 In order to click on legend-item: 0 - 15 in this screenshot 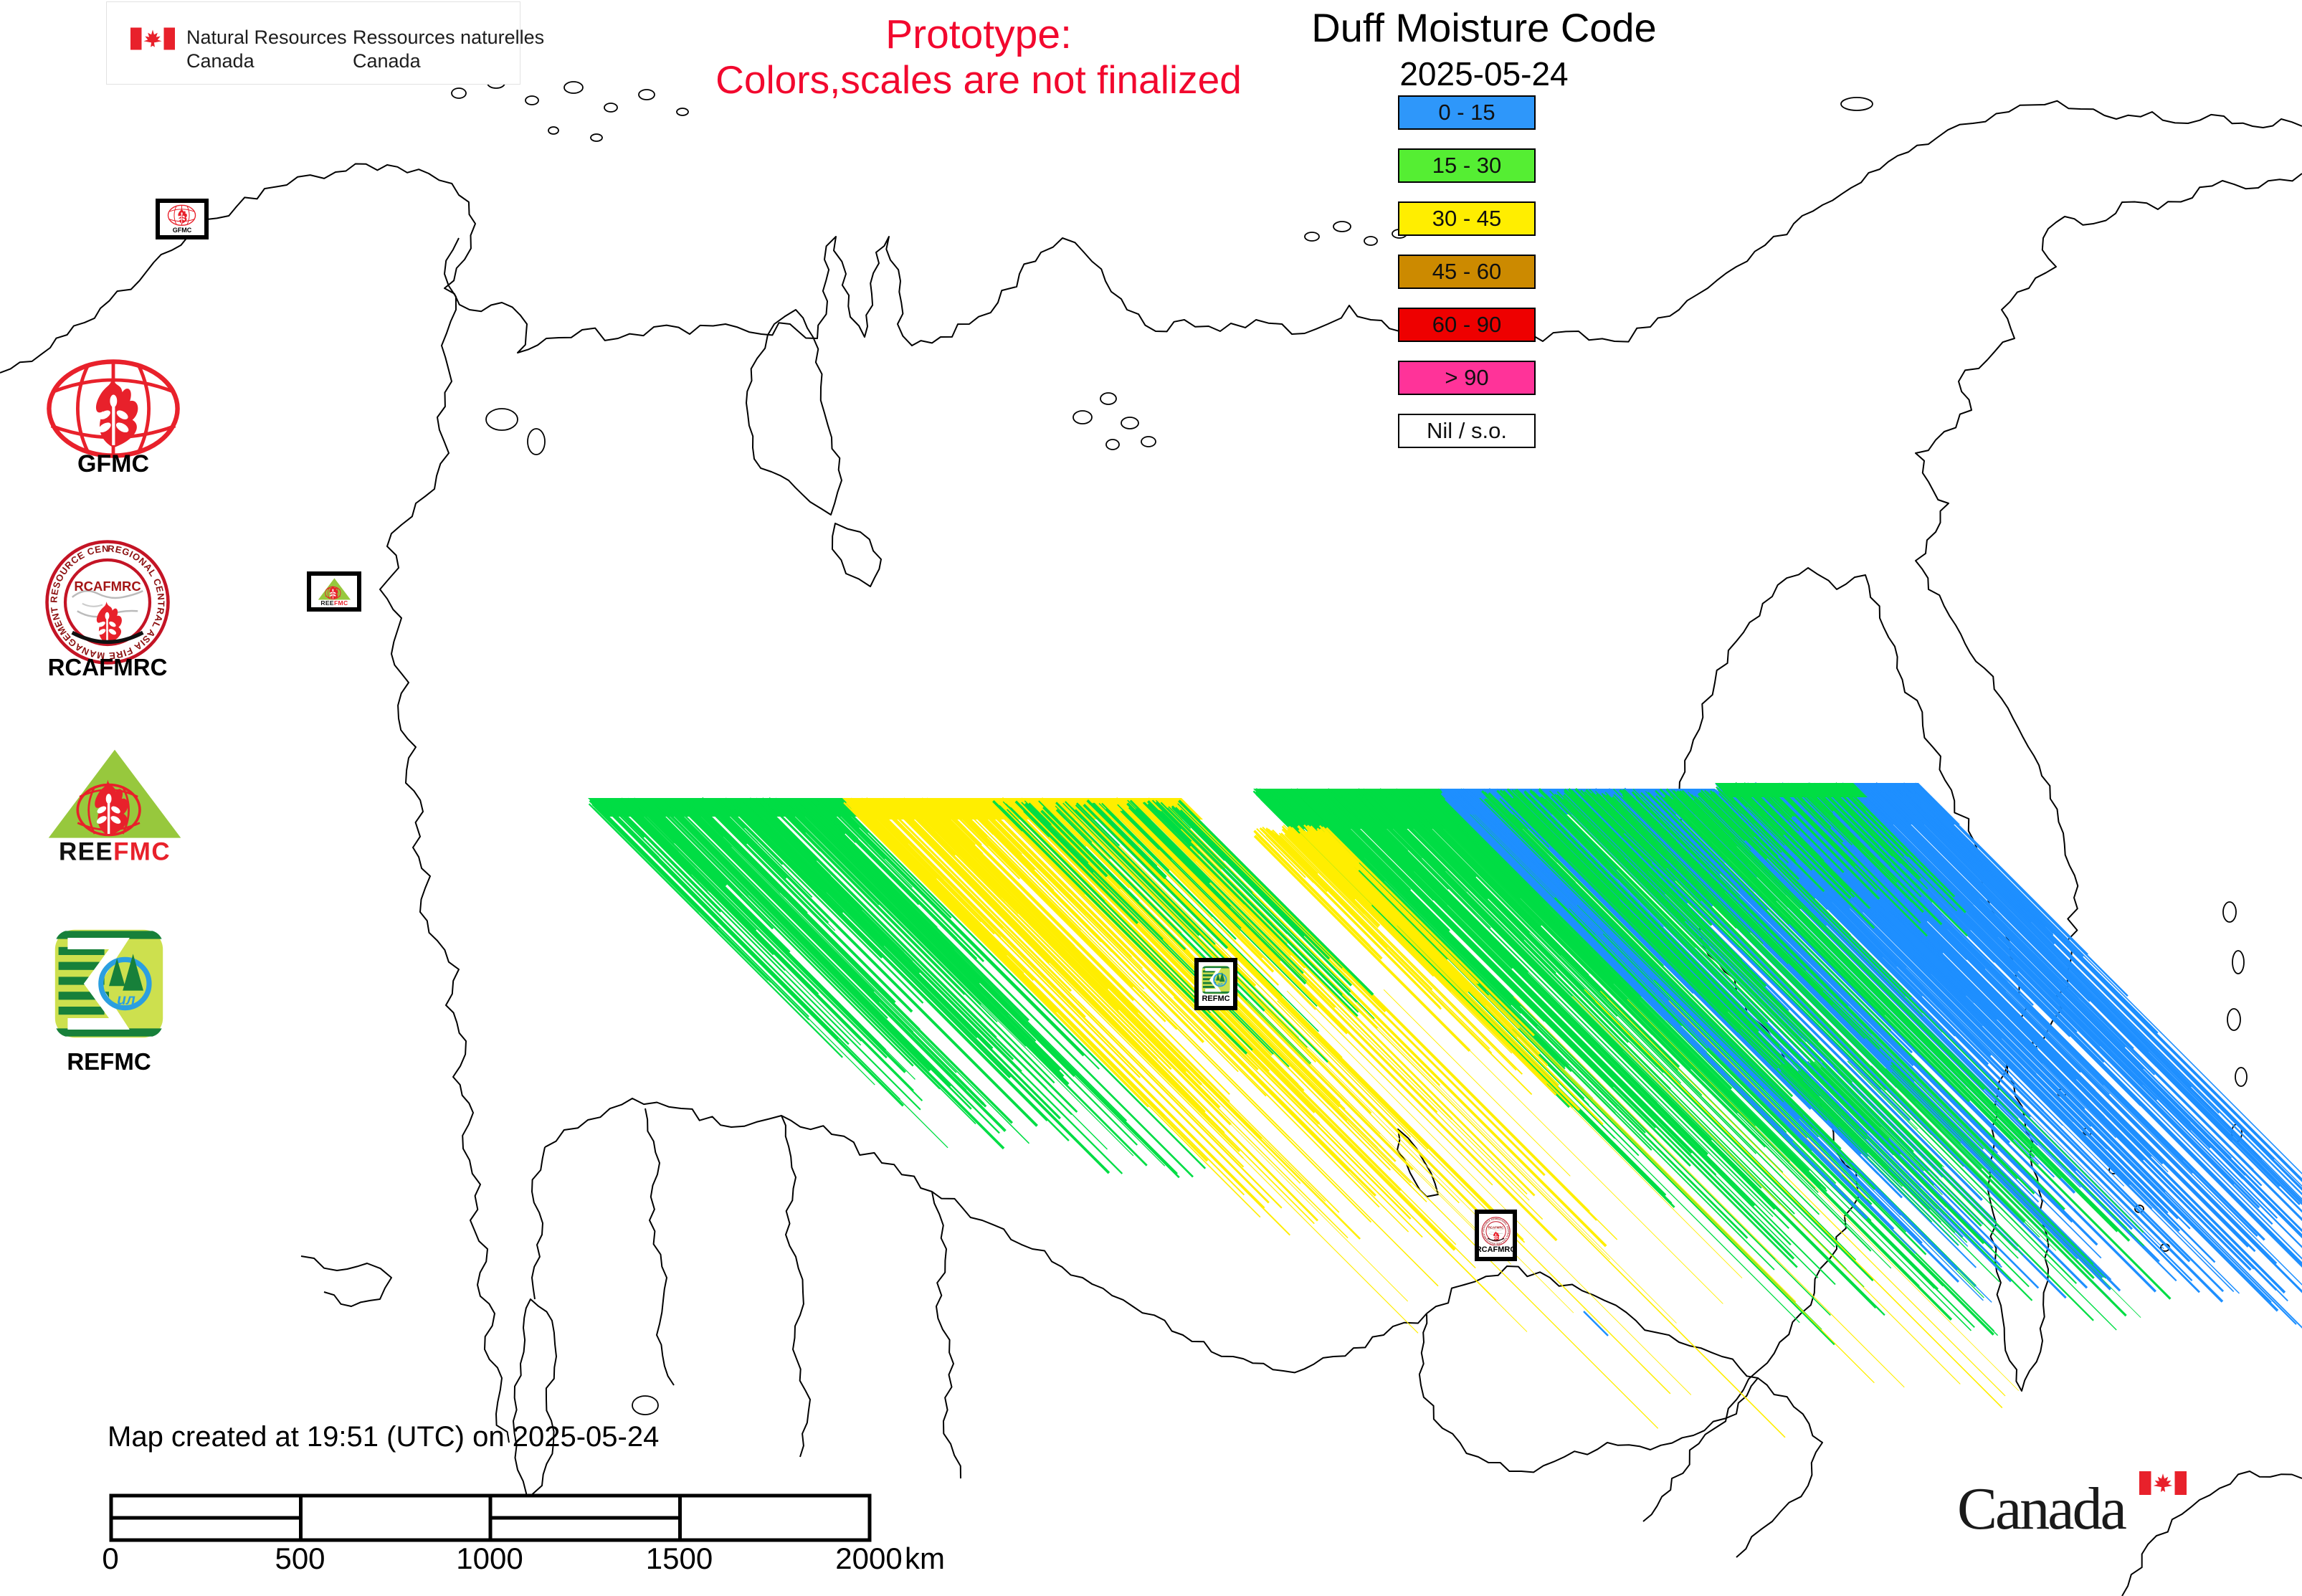, I will do `click(1467, 112)`.